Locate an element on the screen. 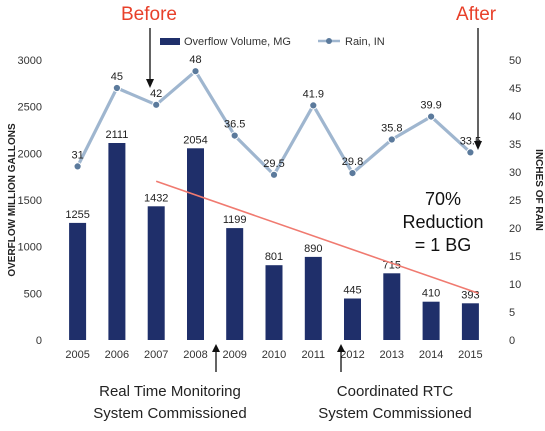 The width and height of the screenshot is (545, 431). bar-label-2012: 445 is located at coordinates (352, 291).